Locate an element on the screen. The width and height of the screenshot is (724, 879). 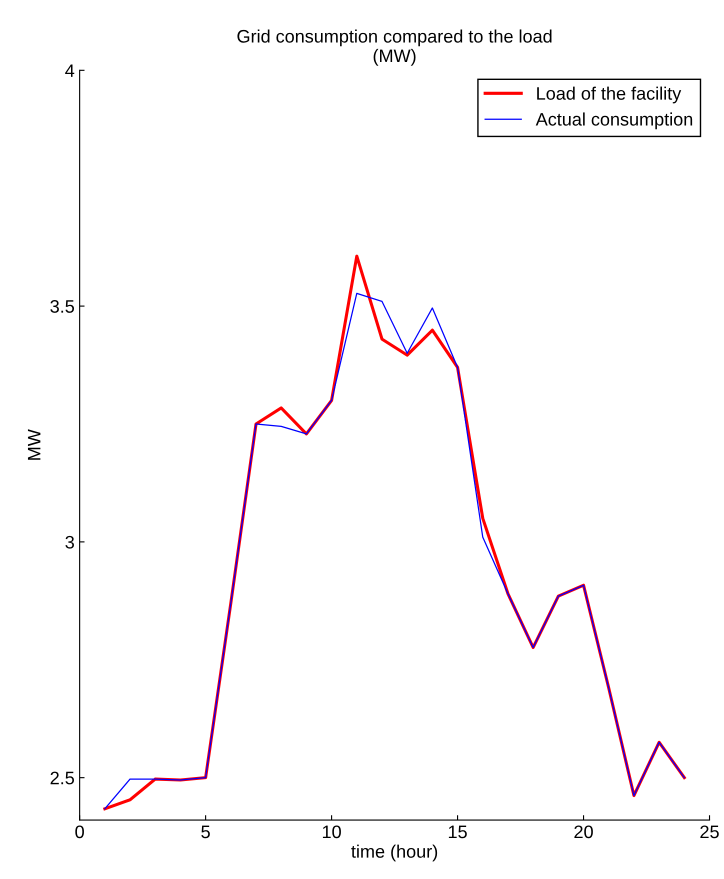
x-axis-title: time (hour) is located at coordinates (394, 853).